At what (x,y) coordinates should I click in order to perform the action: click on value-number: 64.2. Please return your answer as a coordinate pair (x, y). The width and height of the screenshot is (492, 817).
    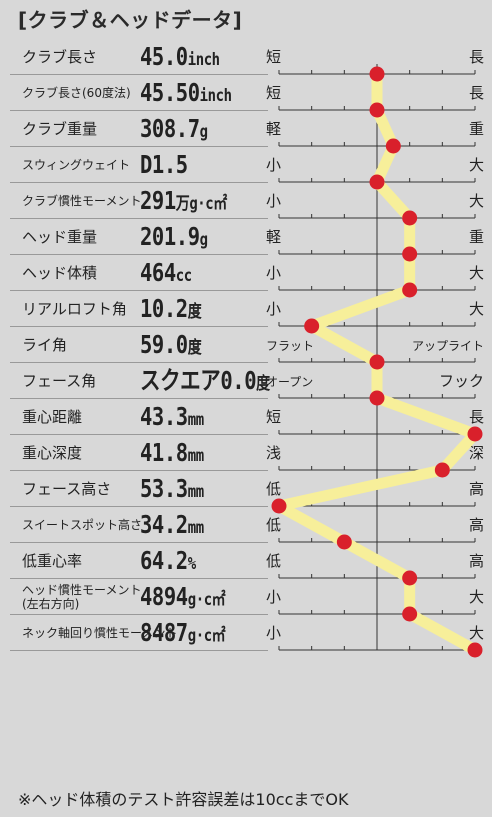
    Looking at the image, I should click on (164, 560).